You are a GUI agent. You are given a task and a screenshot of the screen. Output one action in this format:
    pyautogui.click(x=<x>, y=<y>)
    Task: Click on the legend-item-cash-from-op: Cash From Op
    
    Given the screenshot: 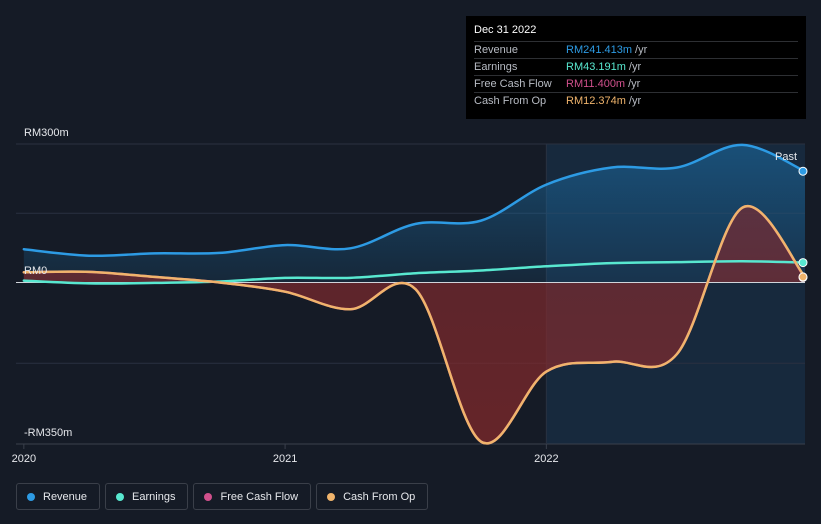 What is the action you would take?
    pyautogui.click(x=372, y=496)
    